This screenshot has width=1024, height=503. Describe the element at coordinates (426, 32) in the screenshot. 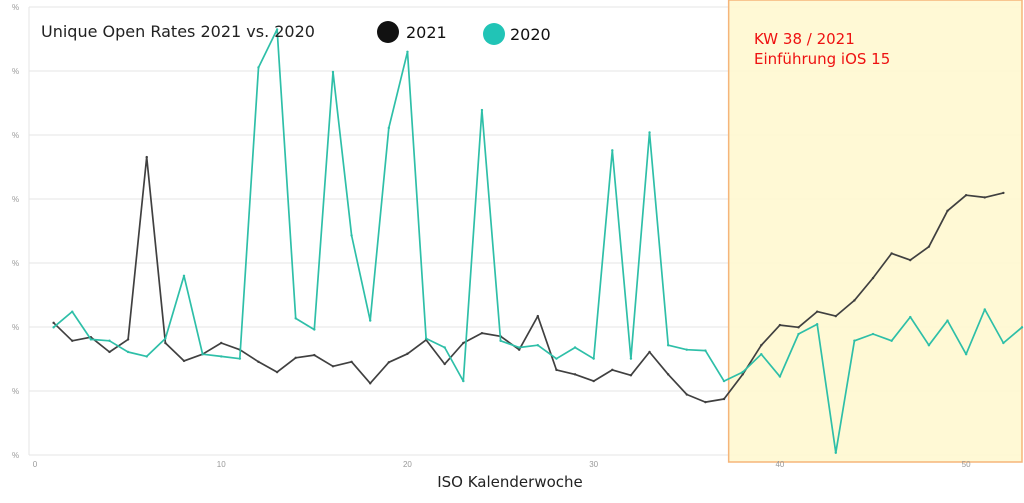

I see `legend-label-2021: 2021` at that location.